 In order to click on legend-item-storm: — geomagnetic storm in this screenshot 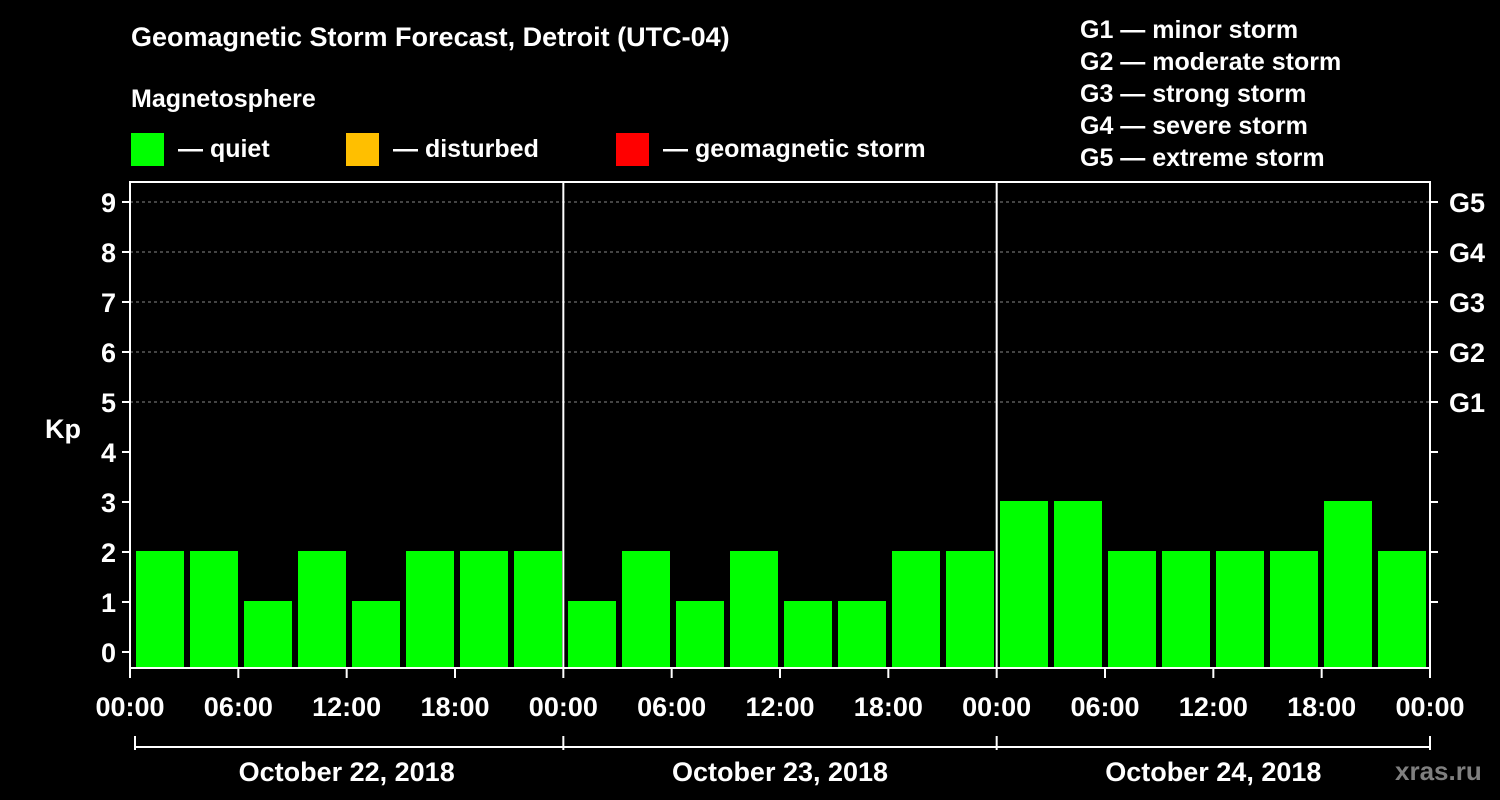, I will do `click(771, 149)`.